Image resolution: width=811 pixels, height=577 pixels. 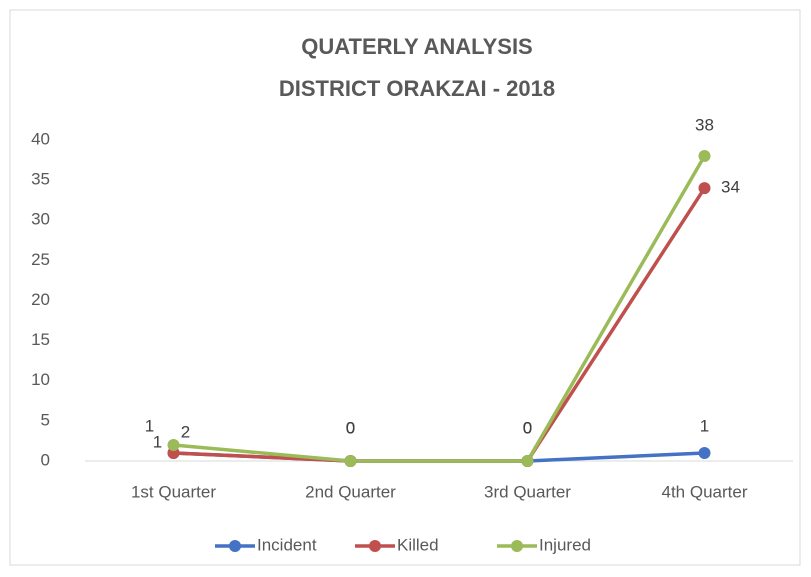 I want to click on x-tick-label: 1st Quarter, so click(x=173, y=491).